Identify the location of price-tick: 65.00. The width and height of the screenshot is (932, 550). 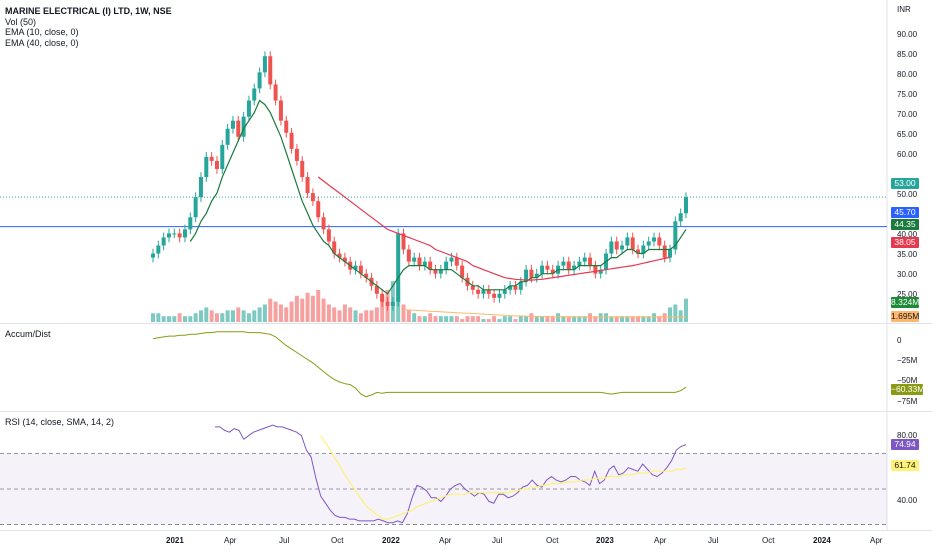
(907, 134).